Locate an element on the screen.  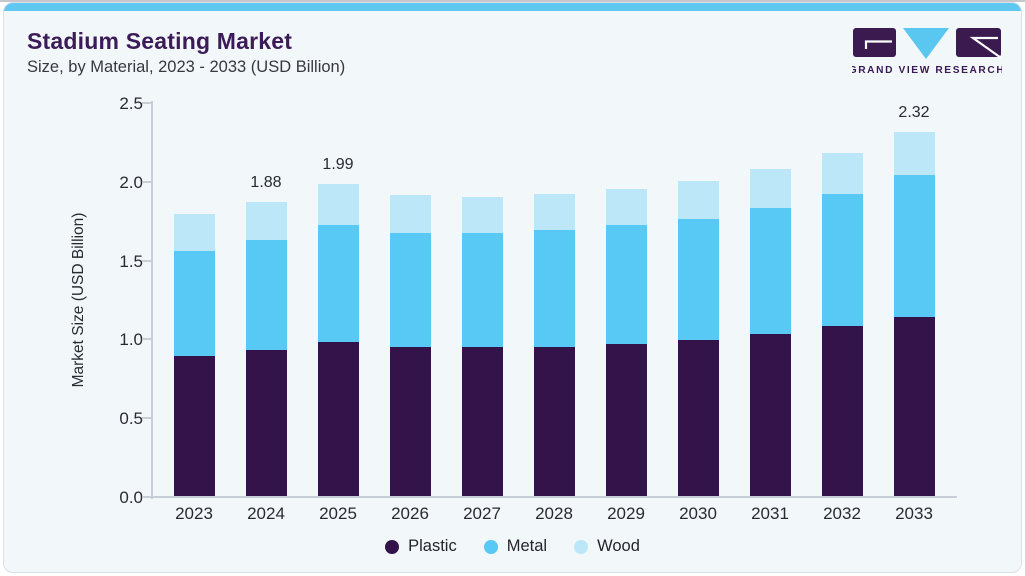
legend-item-metal: Metal is located at coordinates (515, 546).